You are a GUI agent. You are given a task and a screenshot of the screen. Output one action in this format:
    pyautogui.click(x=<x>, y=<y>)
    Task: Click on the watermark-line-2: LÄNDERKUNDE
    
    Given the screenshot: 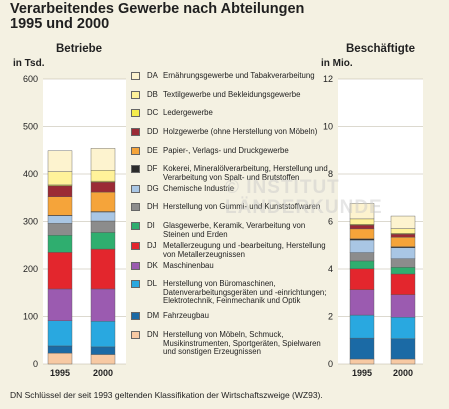 What is the action you would take?
    pyautogui.click(x=304, y=207)
    